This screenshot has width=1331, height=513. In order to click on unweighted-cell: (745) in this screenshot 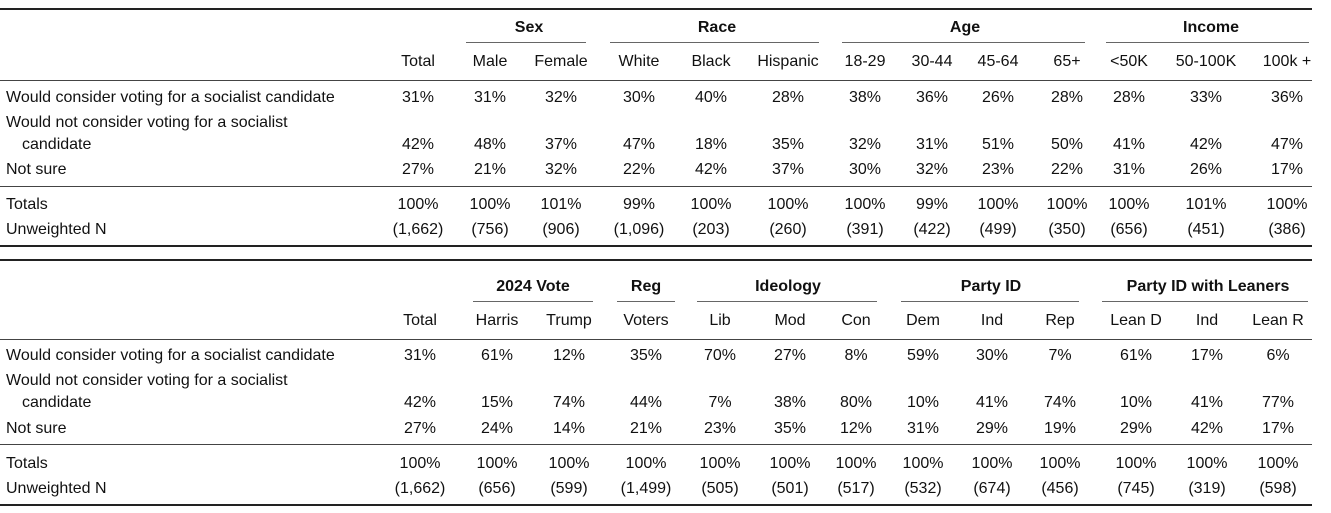, I will do `click(1136, 488)`.